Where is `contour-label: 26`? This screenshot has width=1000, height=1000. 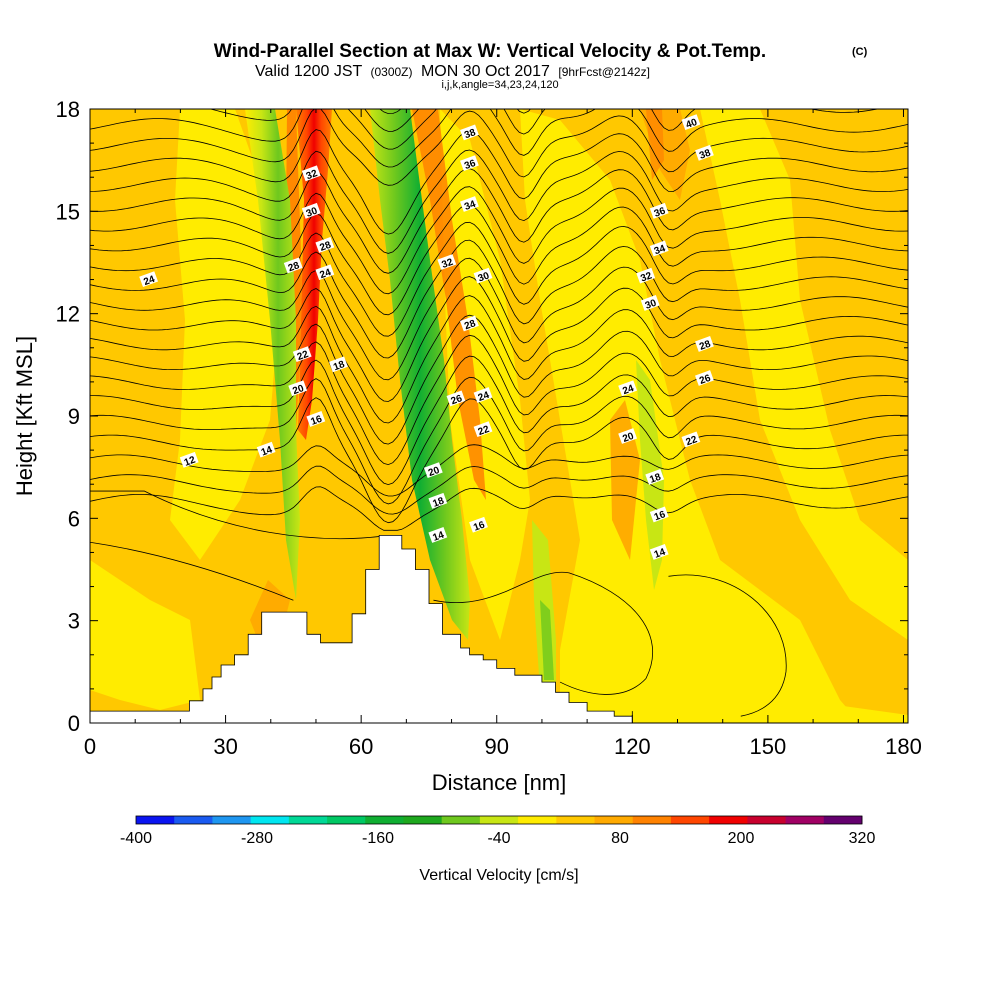 contour-label: 26 is located at coordinates (456, 398).